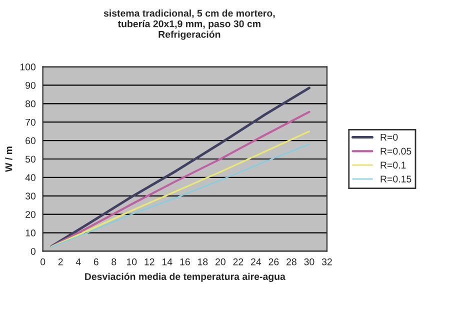 The height and width of the screenshot is (318, 451). What do you see at coordinates (96, 262) in the screenshot?
I see `x-tick-label: 6` at bounding box center [96, 262].